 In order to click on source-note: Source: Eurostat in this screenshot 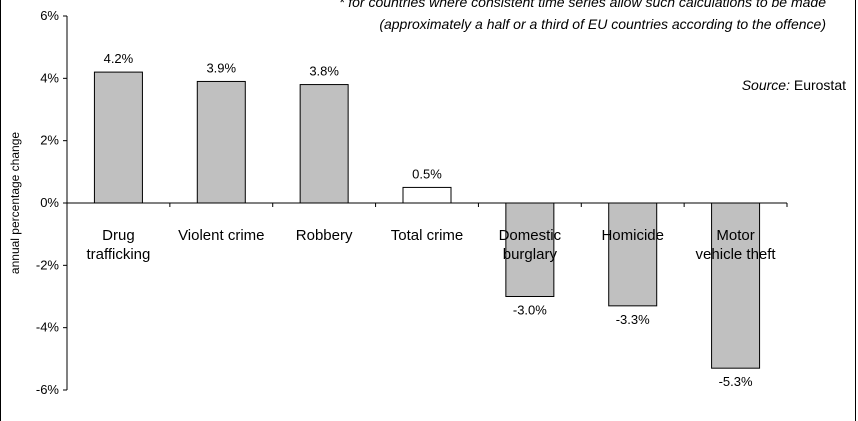, I will do `click(794, 85)`.